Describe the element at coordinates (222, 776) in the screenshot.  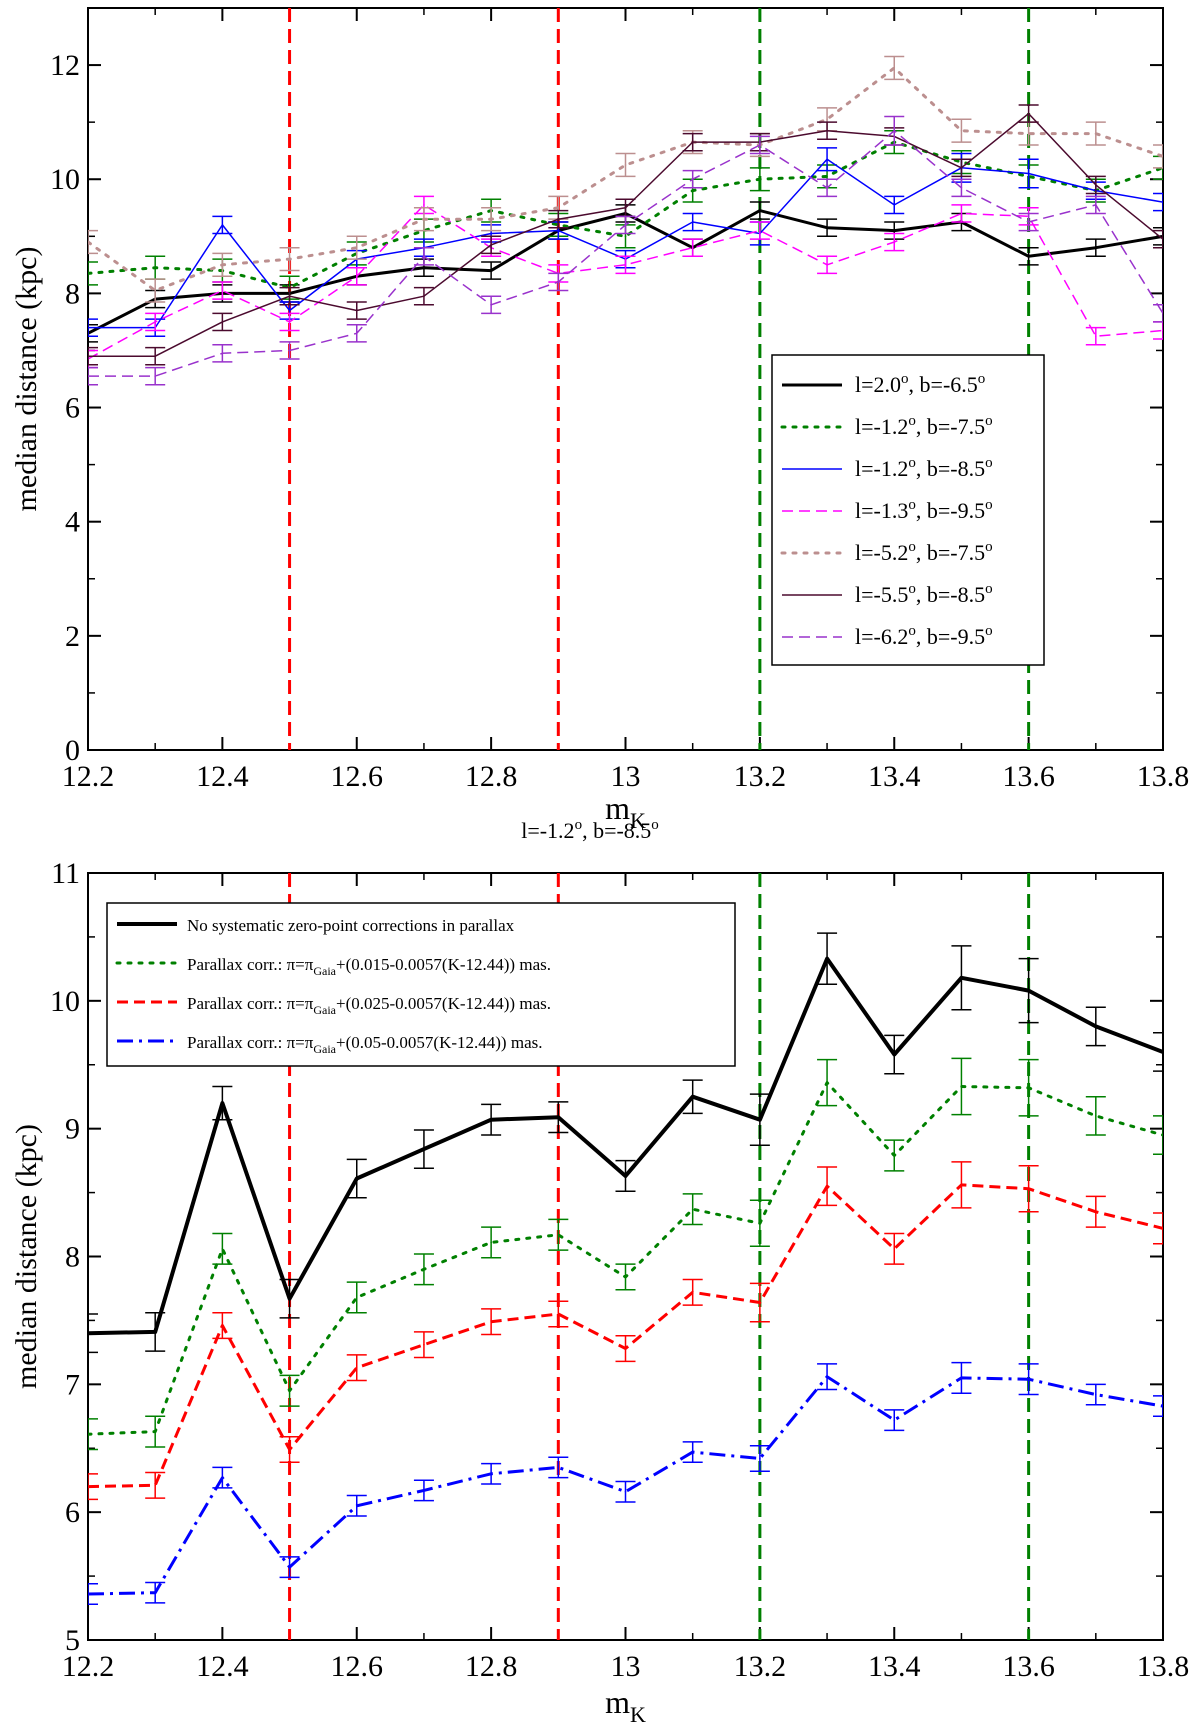
I see `x-tick-label: 12.4` at that location.